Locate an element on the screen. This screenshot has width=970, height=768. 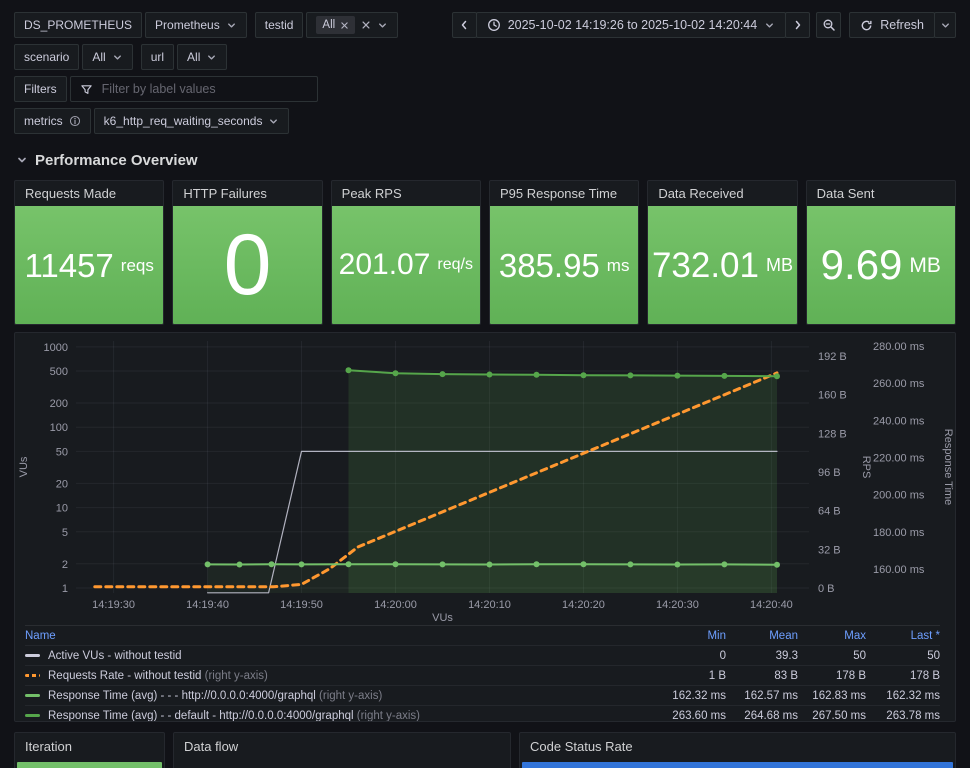
url-filter: url All is located at coordinates (184, 57).